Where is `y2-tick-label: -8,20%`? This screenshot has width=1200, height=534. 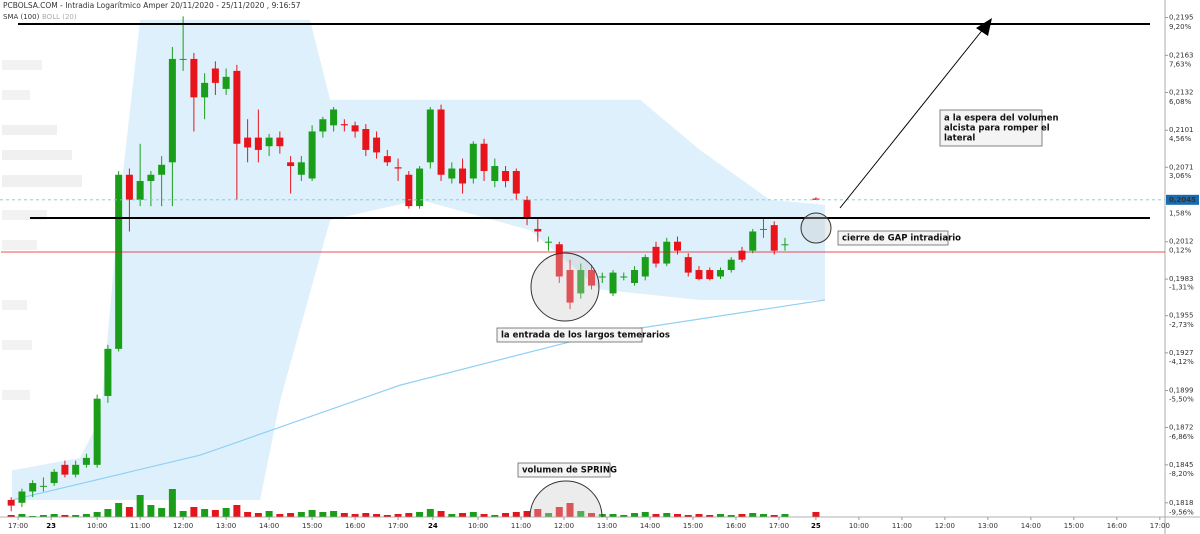 y2-tick-label: -8,20% is located at coordinates (1181, 474).